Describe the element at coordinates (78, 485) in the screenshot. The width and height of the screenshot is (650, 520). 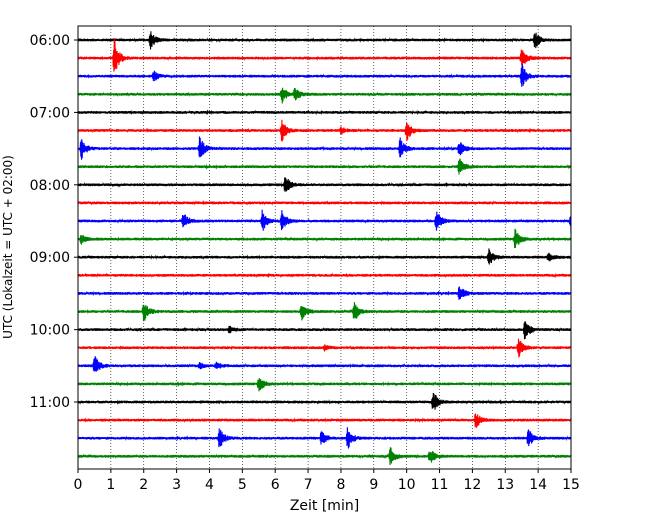
I see `x-tick-label: 0` at that location.